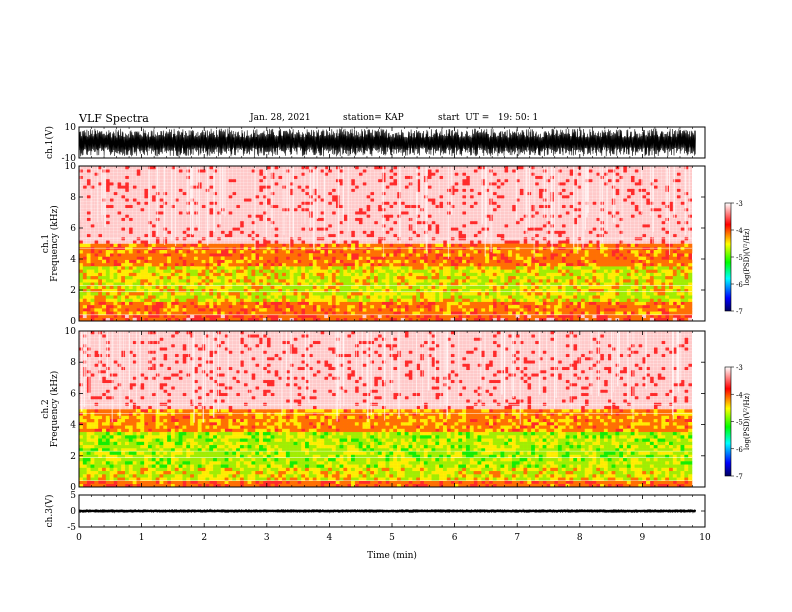 Image resolution: width=792 pixels, height=612 pixels. What do you see at coordinates (73, 229) in the screenshot?
I see `ch1-spectrogram-ytick-label: 6` at bounding box center [73, 229].